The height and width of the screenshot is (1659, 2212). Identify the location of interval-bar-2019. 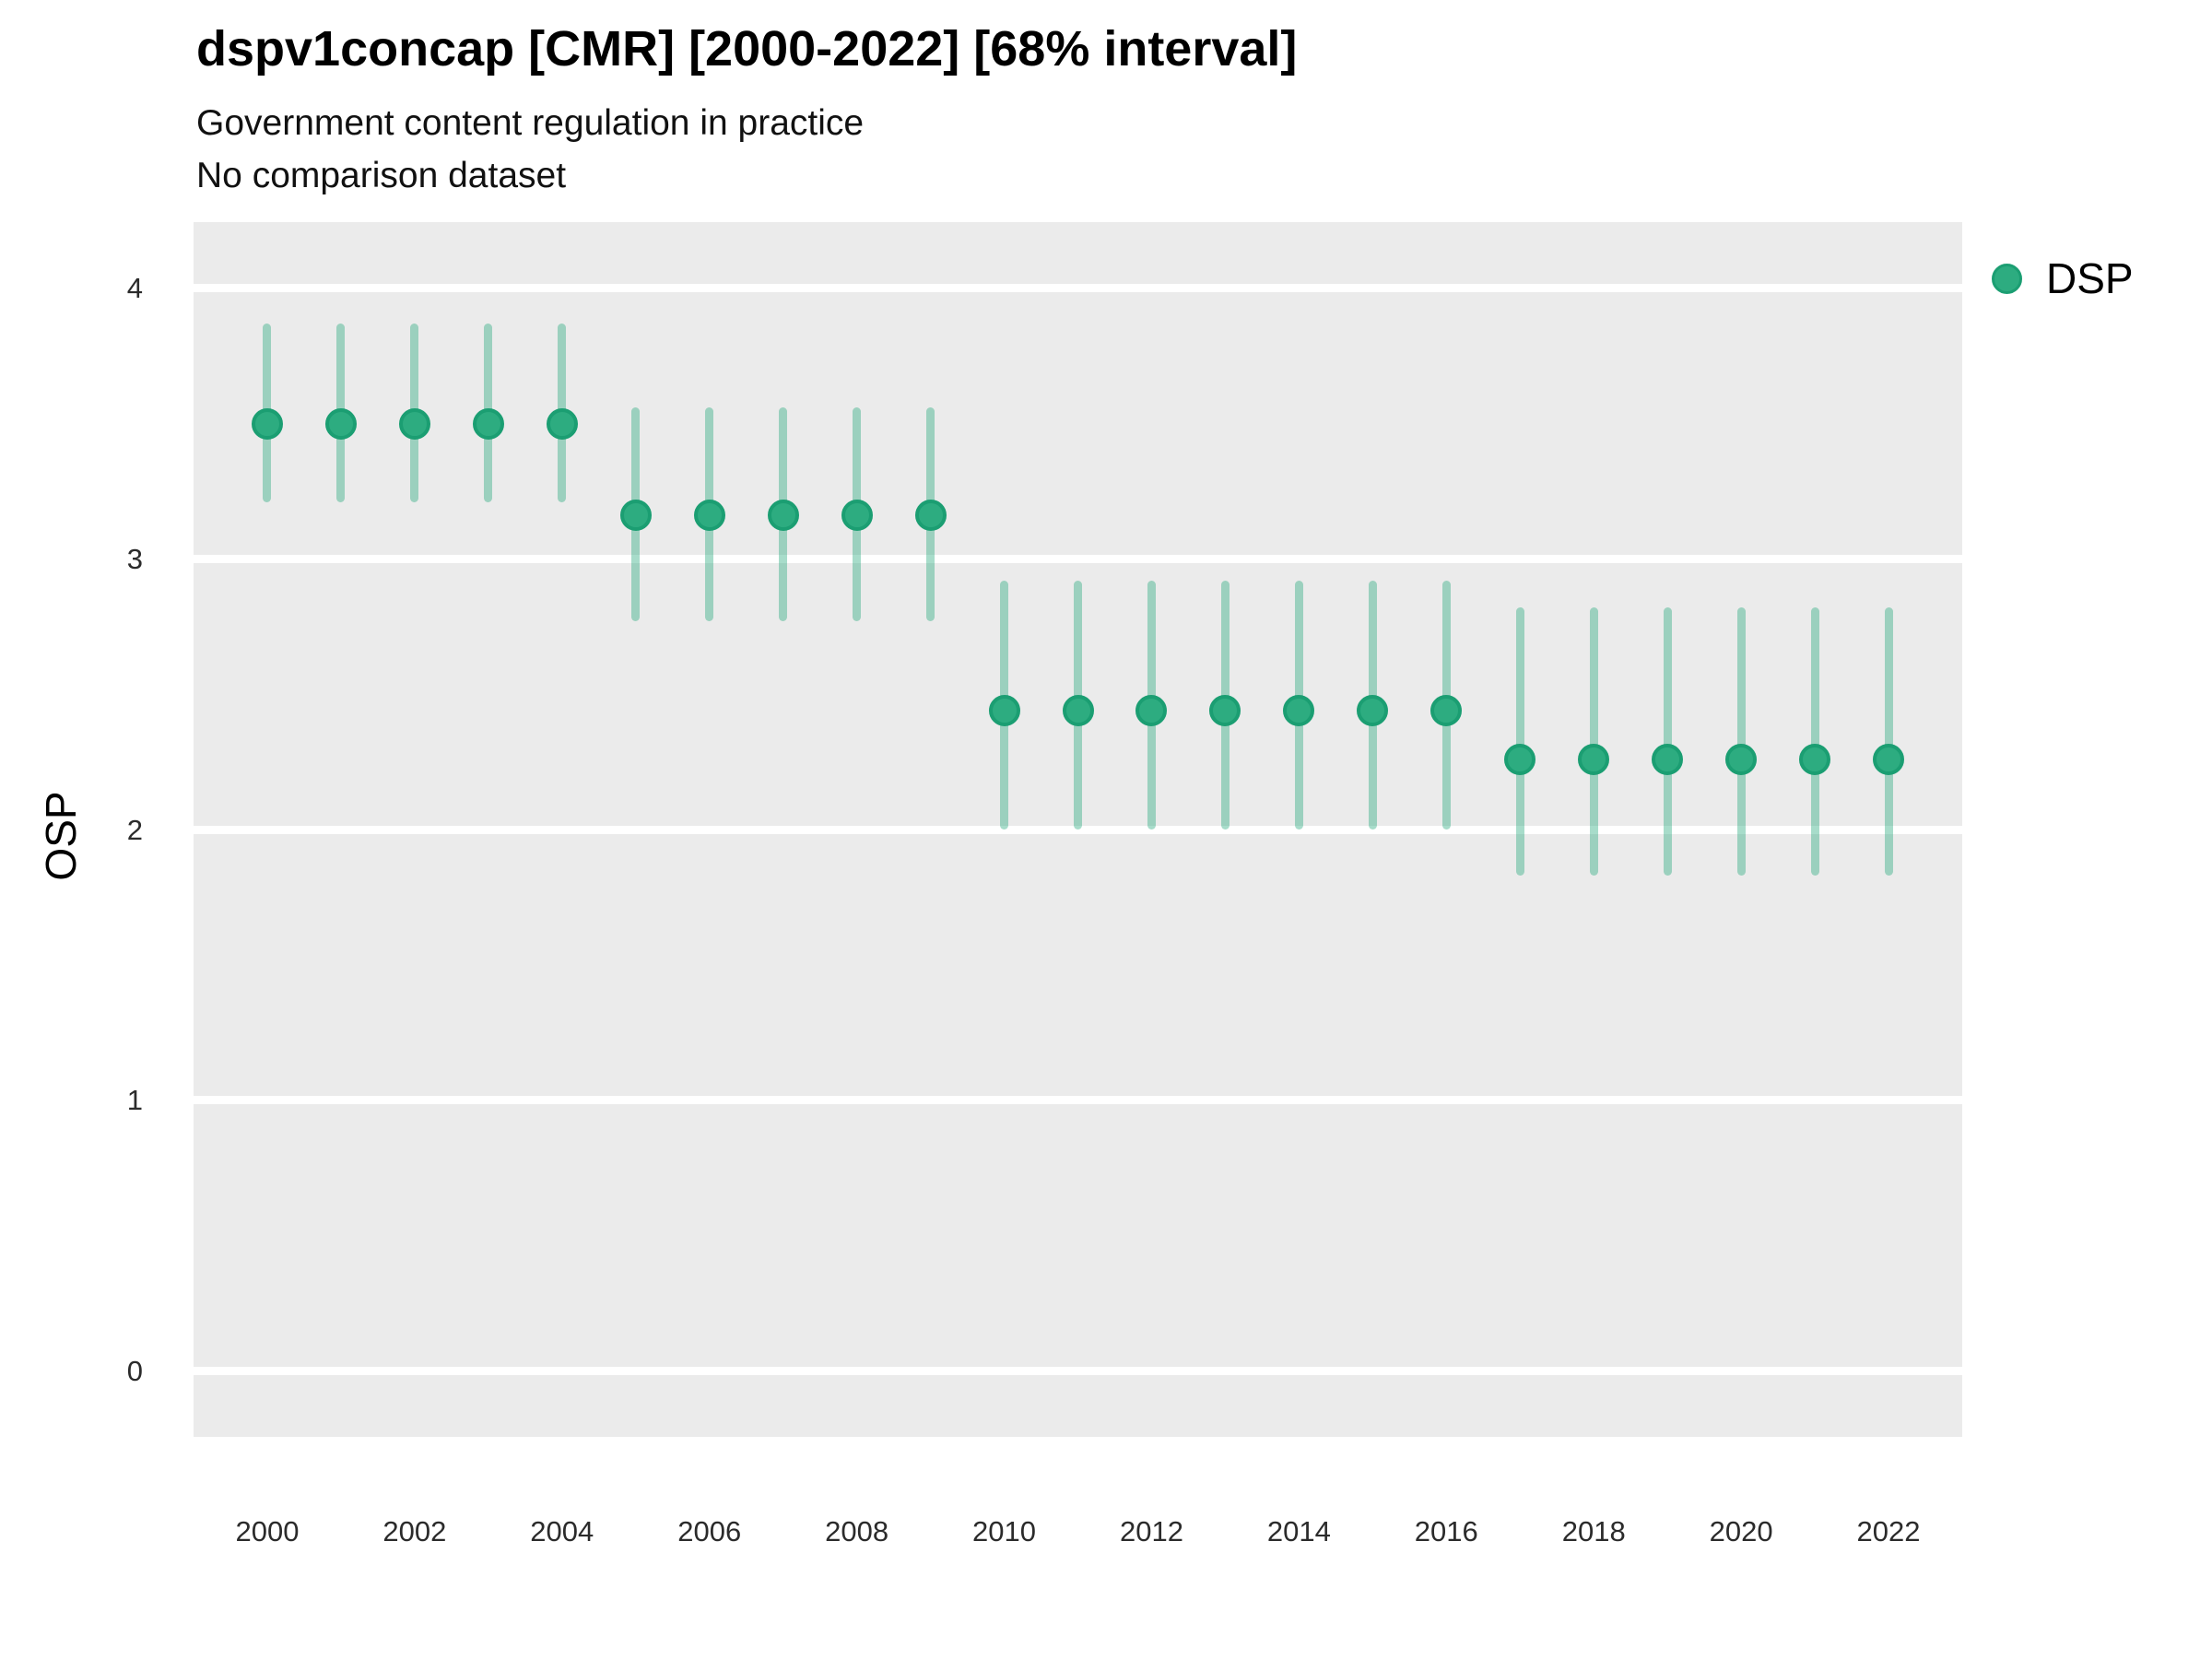
(1667, 741).